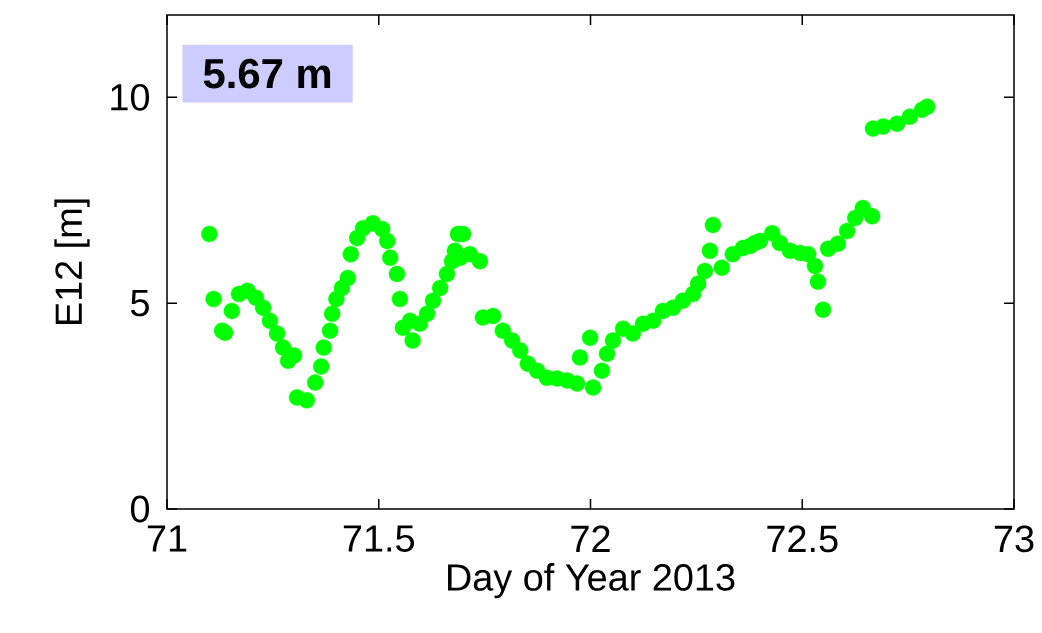 The width and height of the screenshot is (1042, 633). I want to click on y-tick-label: 5, so click(139, 303).